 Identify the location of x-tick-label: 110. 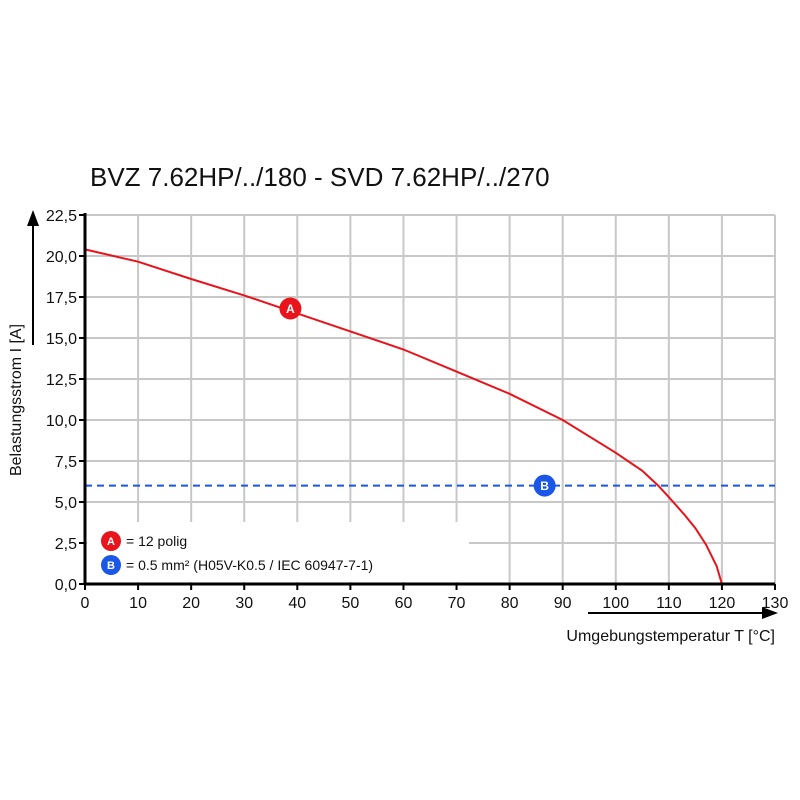
(669, 603).